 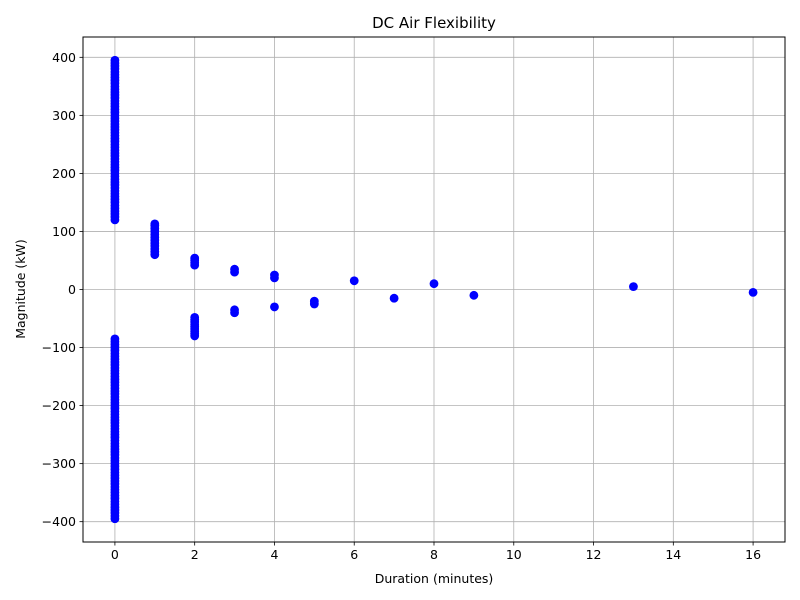 I want to click on chart-title: DC Air Flexibility, so click(x=434, y=23).